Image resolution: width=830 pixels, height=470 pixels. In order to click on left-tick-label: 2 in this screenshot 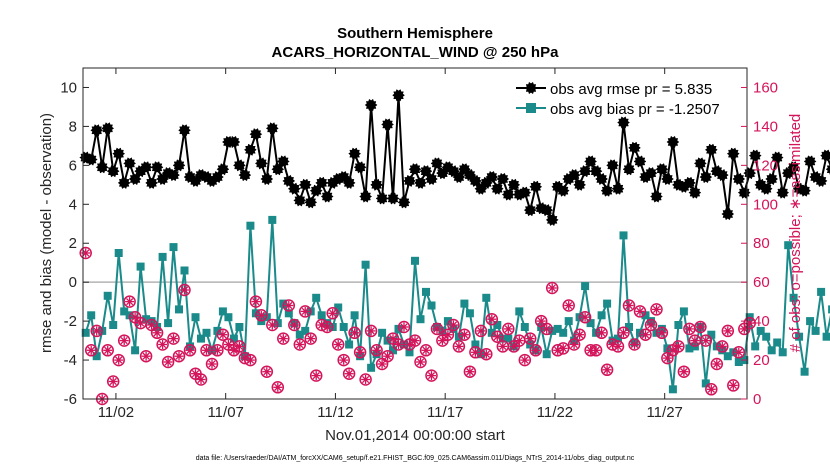, I will do `click(73, 243)`.